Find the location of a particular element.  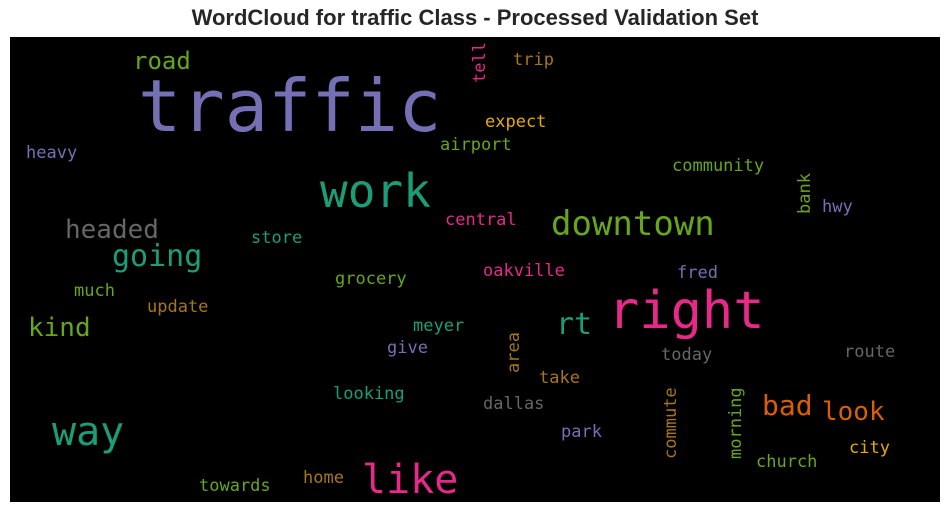

word-meyer: meyer is located at coordinates (439, 326).